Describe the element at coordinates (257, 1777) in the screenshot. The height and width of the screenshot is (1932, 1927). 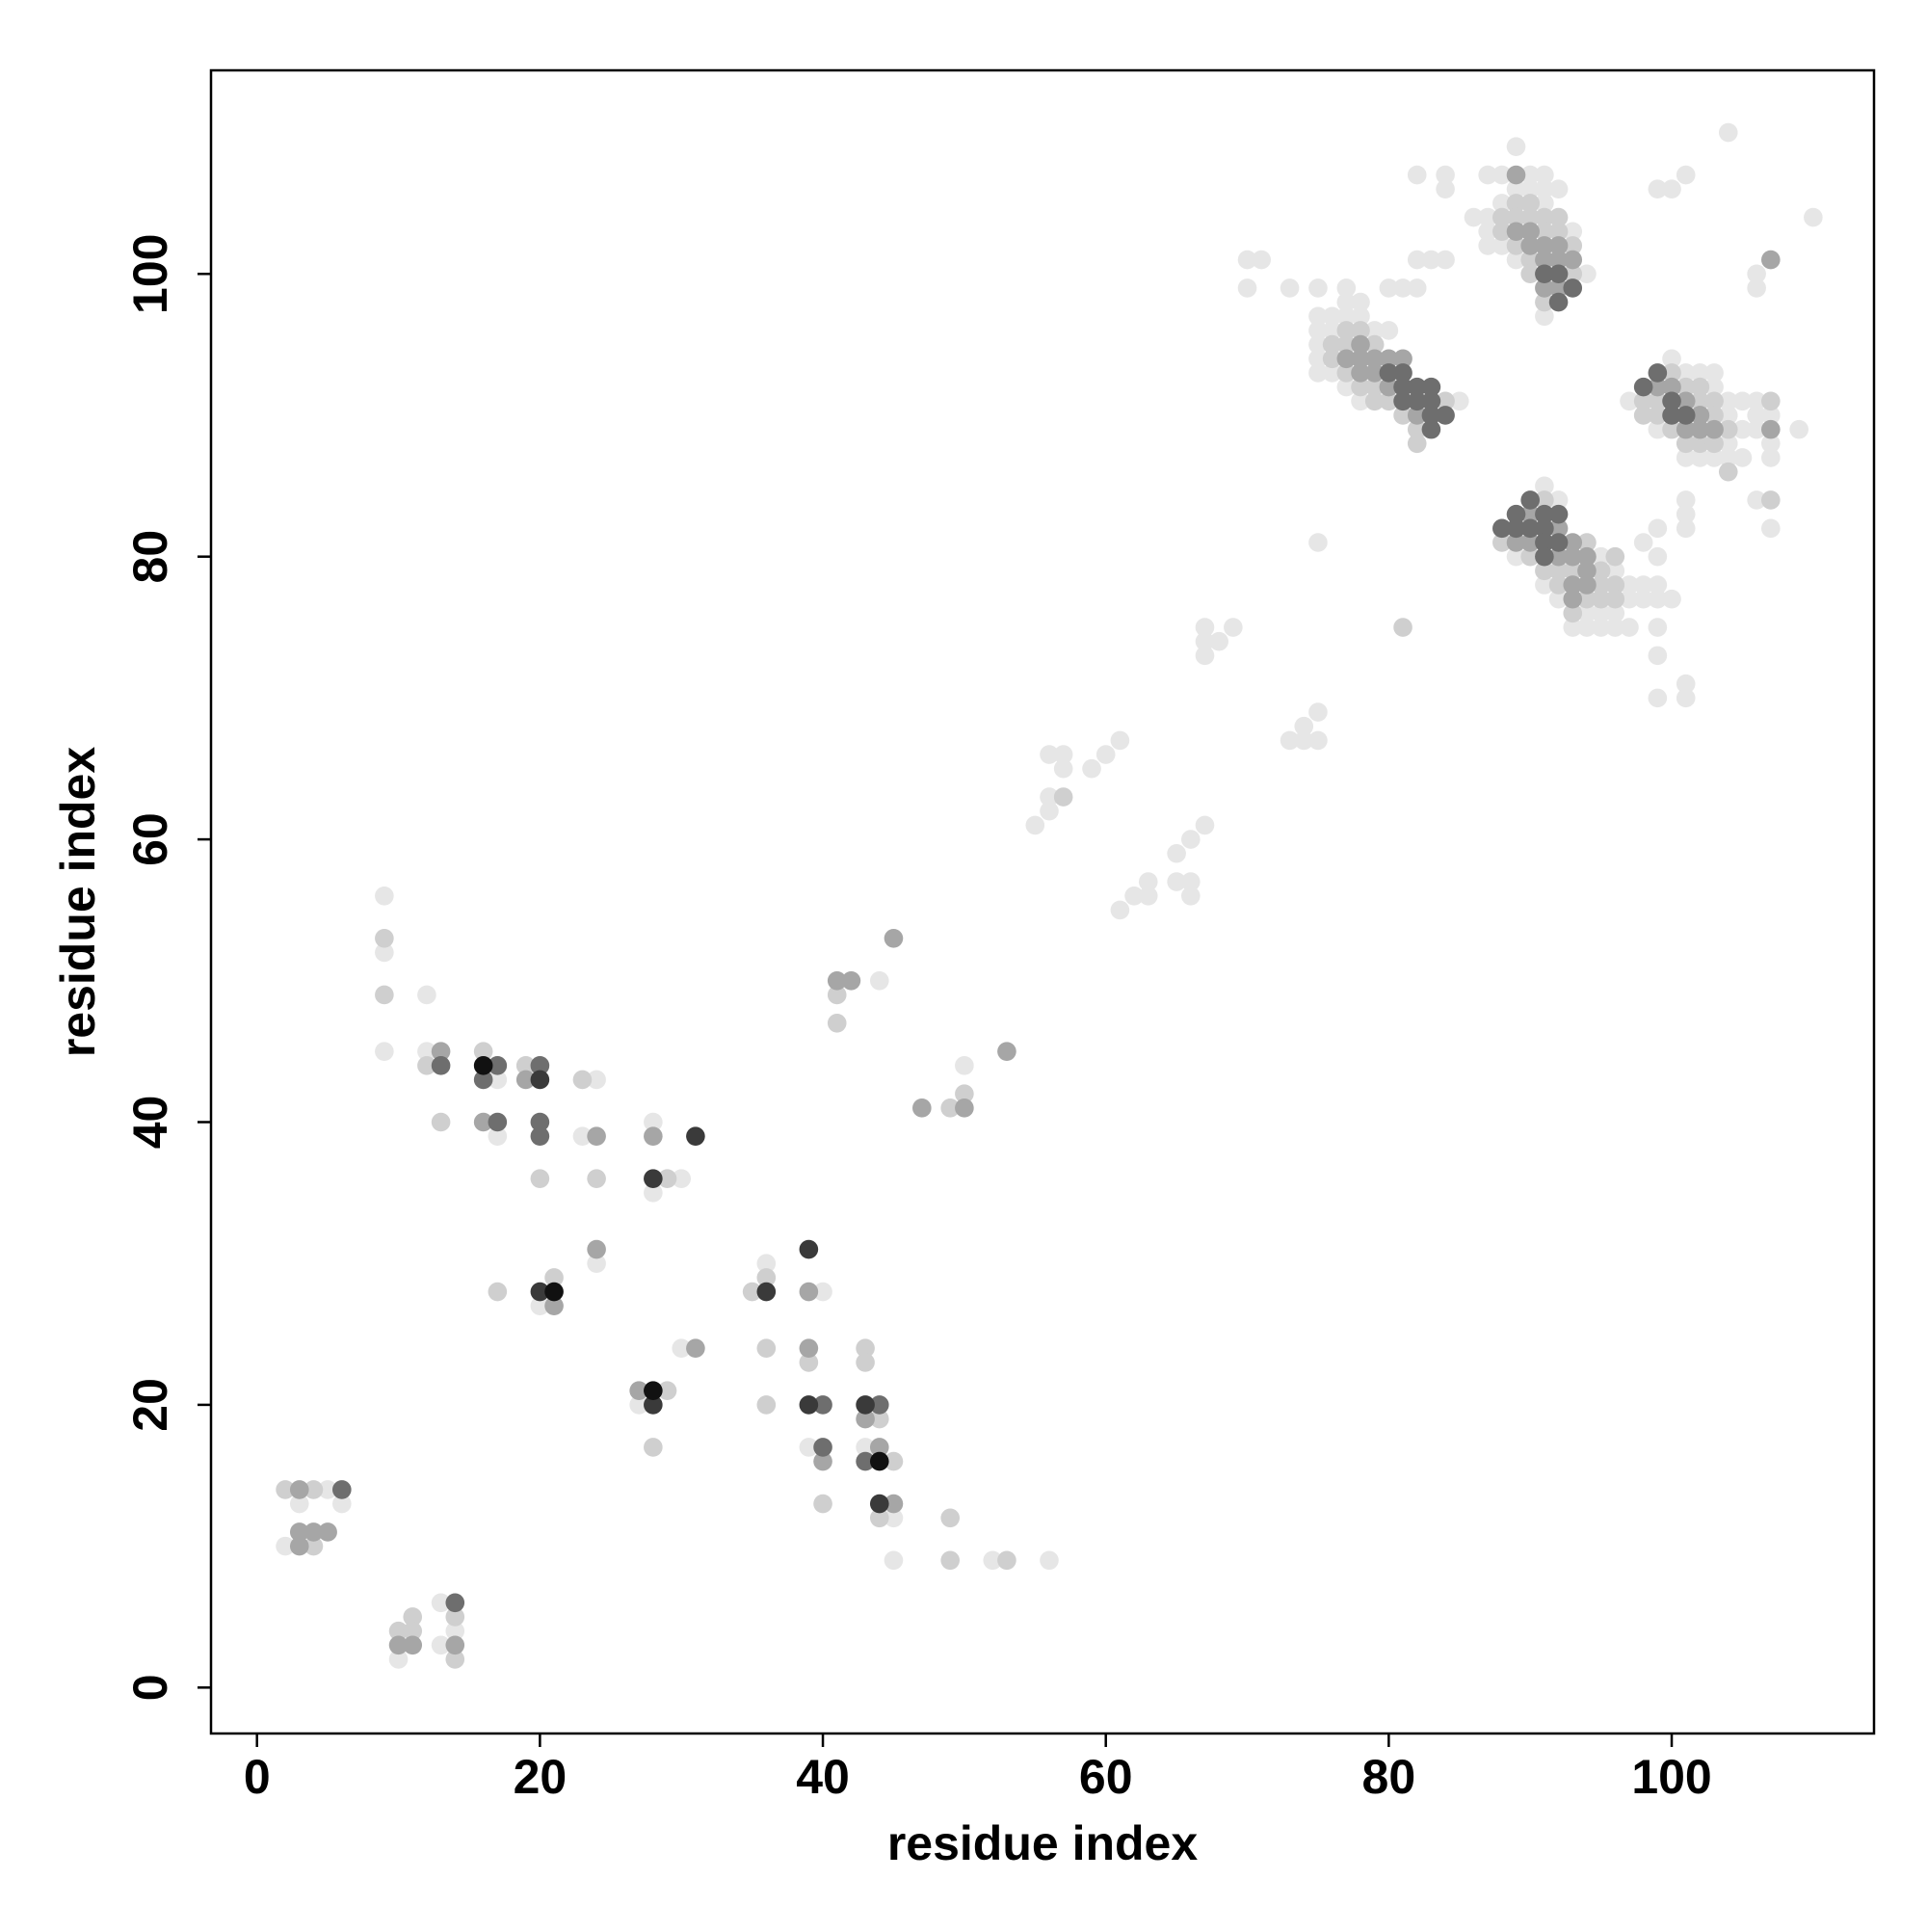
I see `x-tick-label: 0` at that location.